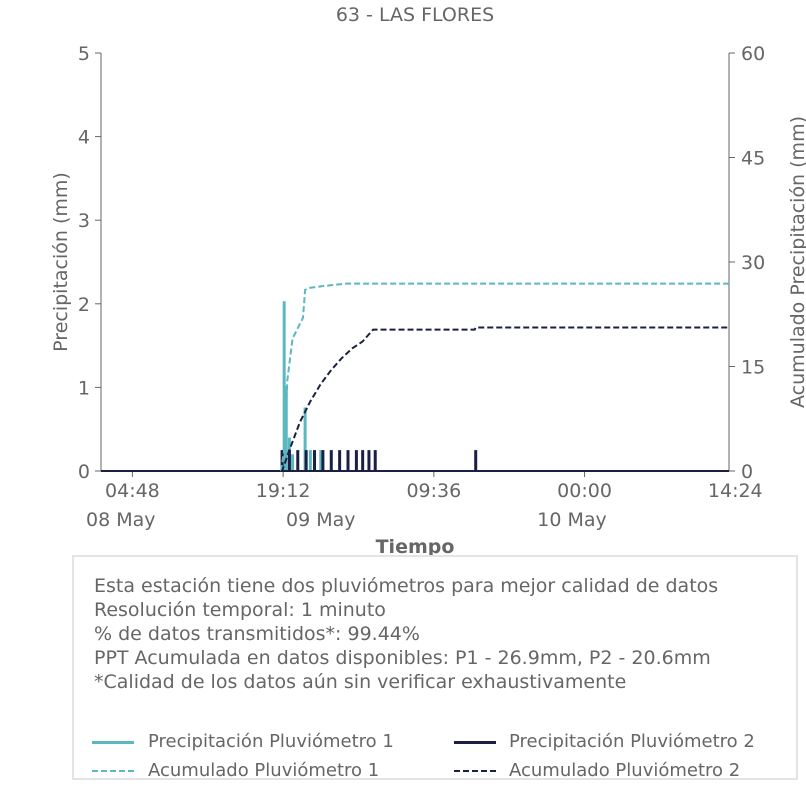  What do you see at coordinates (113, 771) in the screenshot?
I see `legend-swatch-acc1` at bounding box center [113, 771].